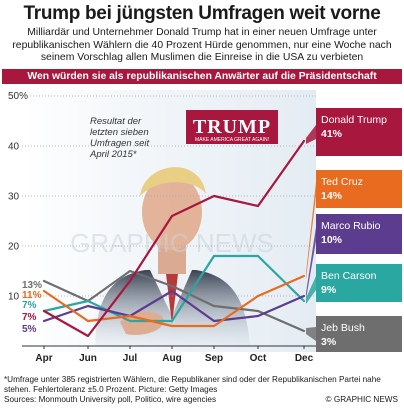 The image size is (404, 414). I want to click on legend-value: 14%, so click(332, 196).